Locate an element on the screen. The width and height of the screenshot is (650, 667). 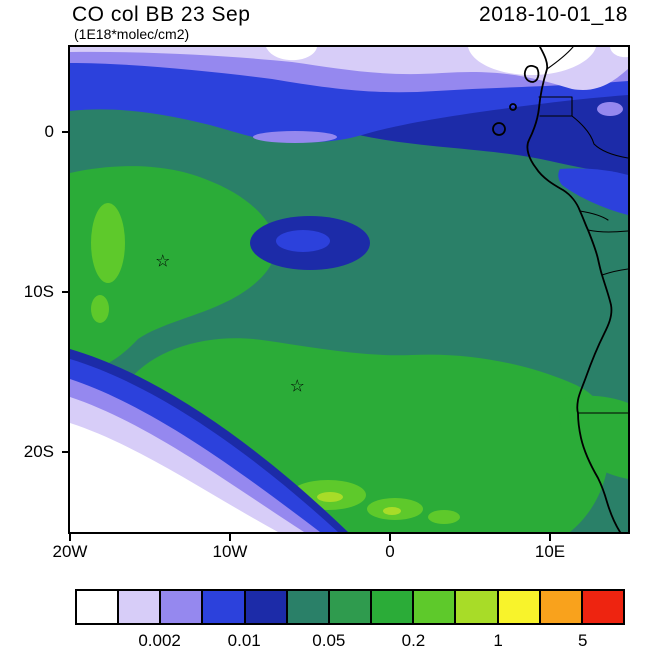
contour-region-minimum-core is located at coordinates (303, 241).